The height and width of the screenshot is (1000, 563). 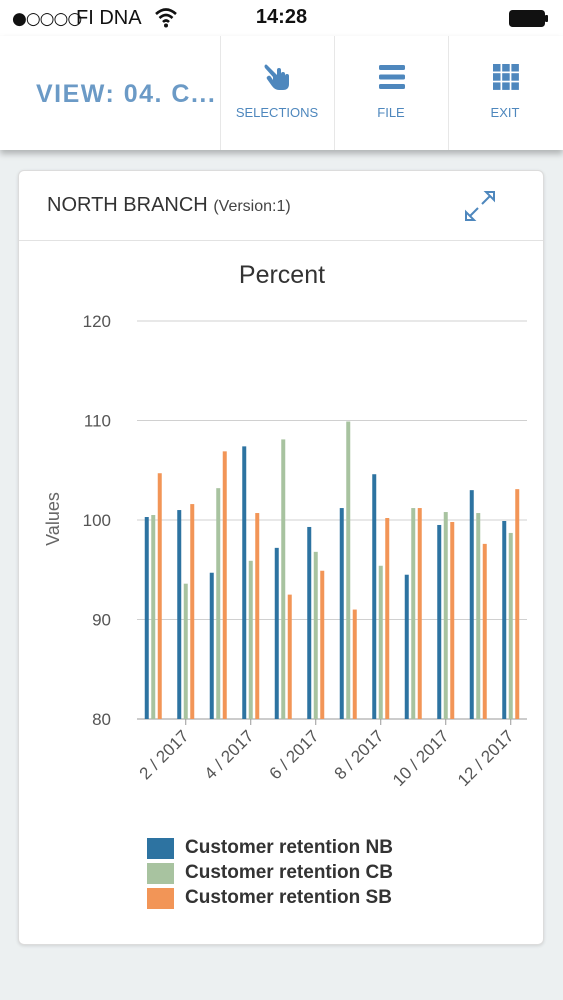 What do you see at coordinates (97, 421) in the screenshot?
I see `y-tick-label: 110` at bounding box center [97, 421].